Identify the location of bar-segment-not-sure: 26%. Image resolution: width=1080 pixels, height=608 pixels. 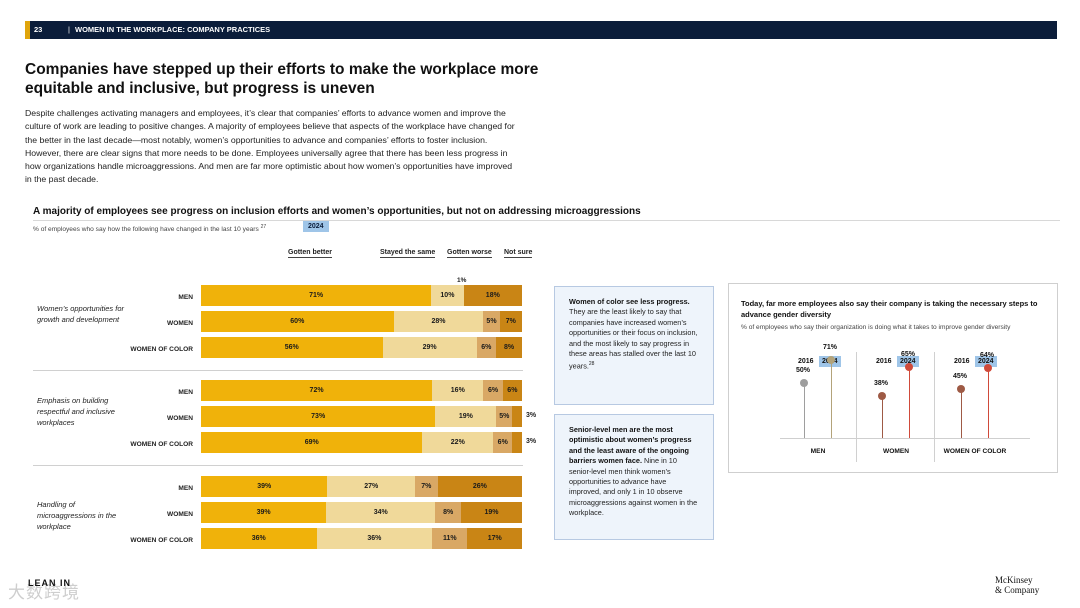
(479, 486).